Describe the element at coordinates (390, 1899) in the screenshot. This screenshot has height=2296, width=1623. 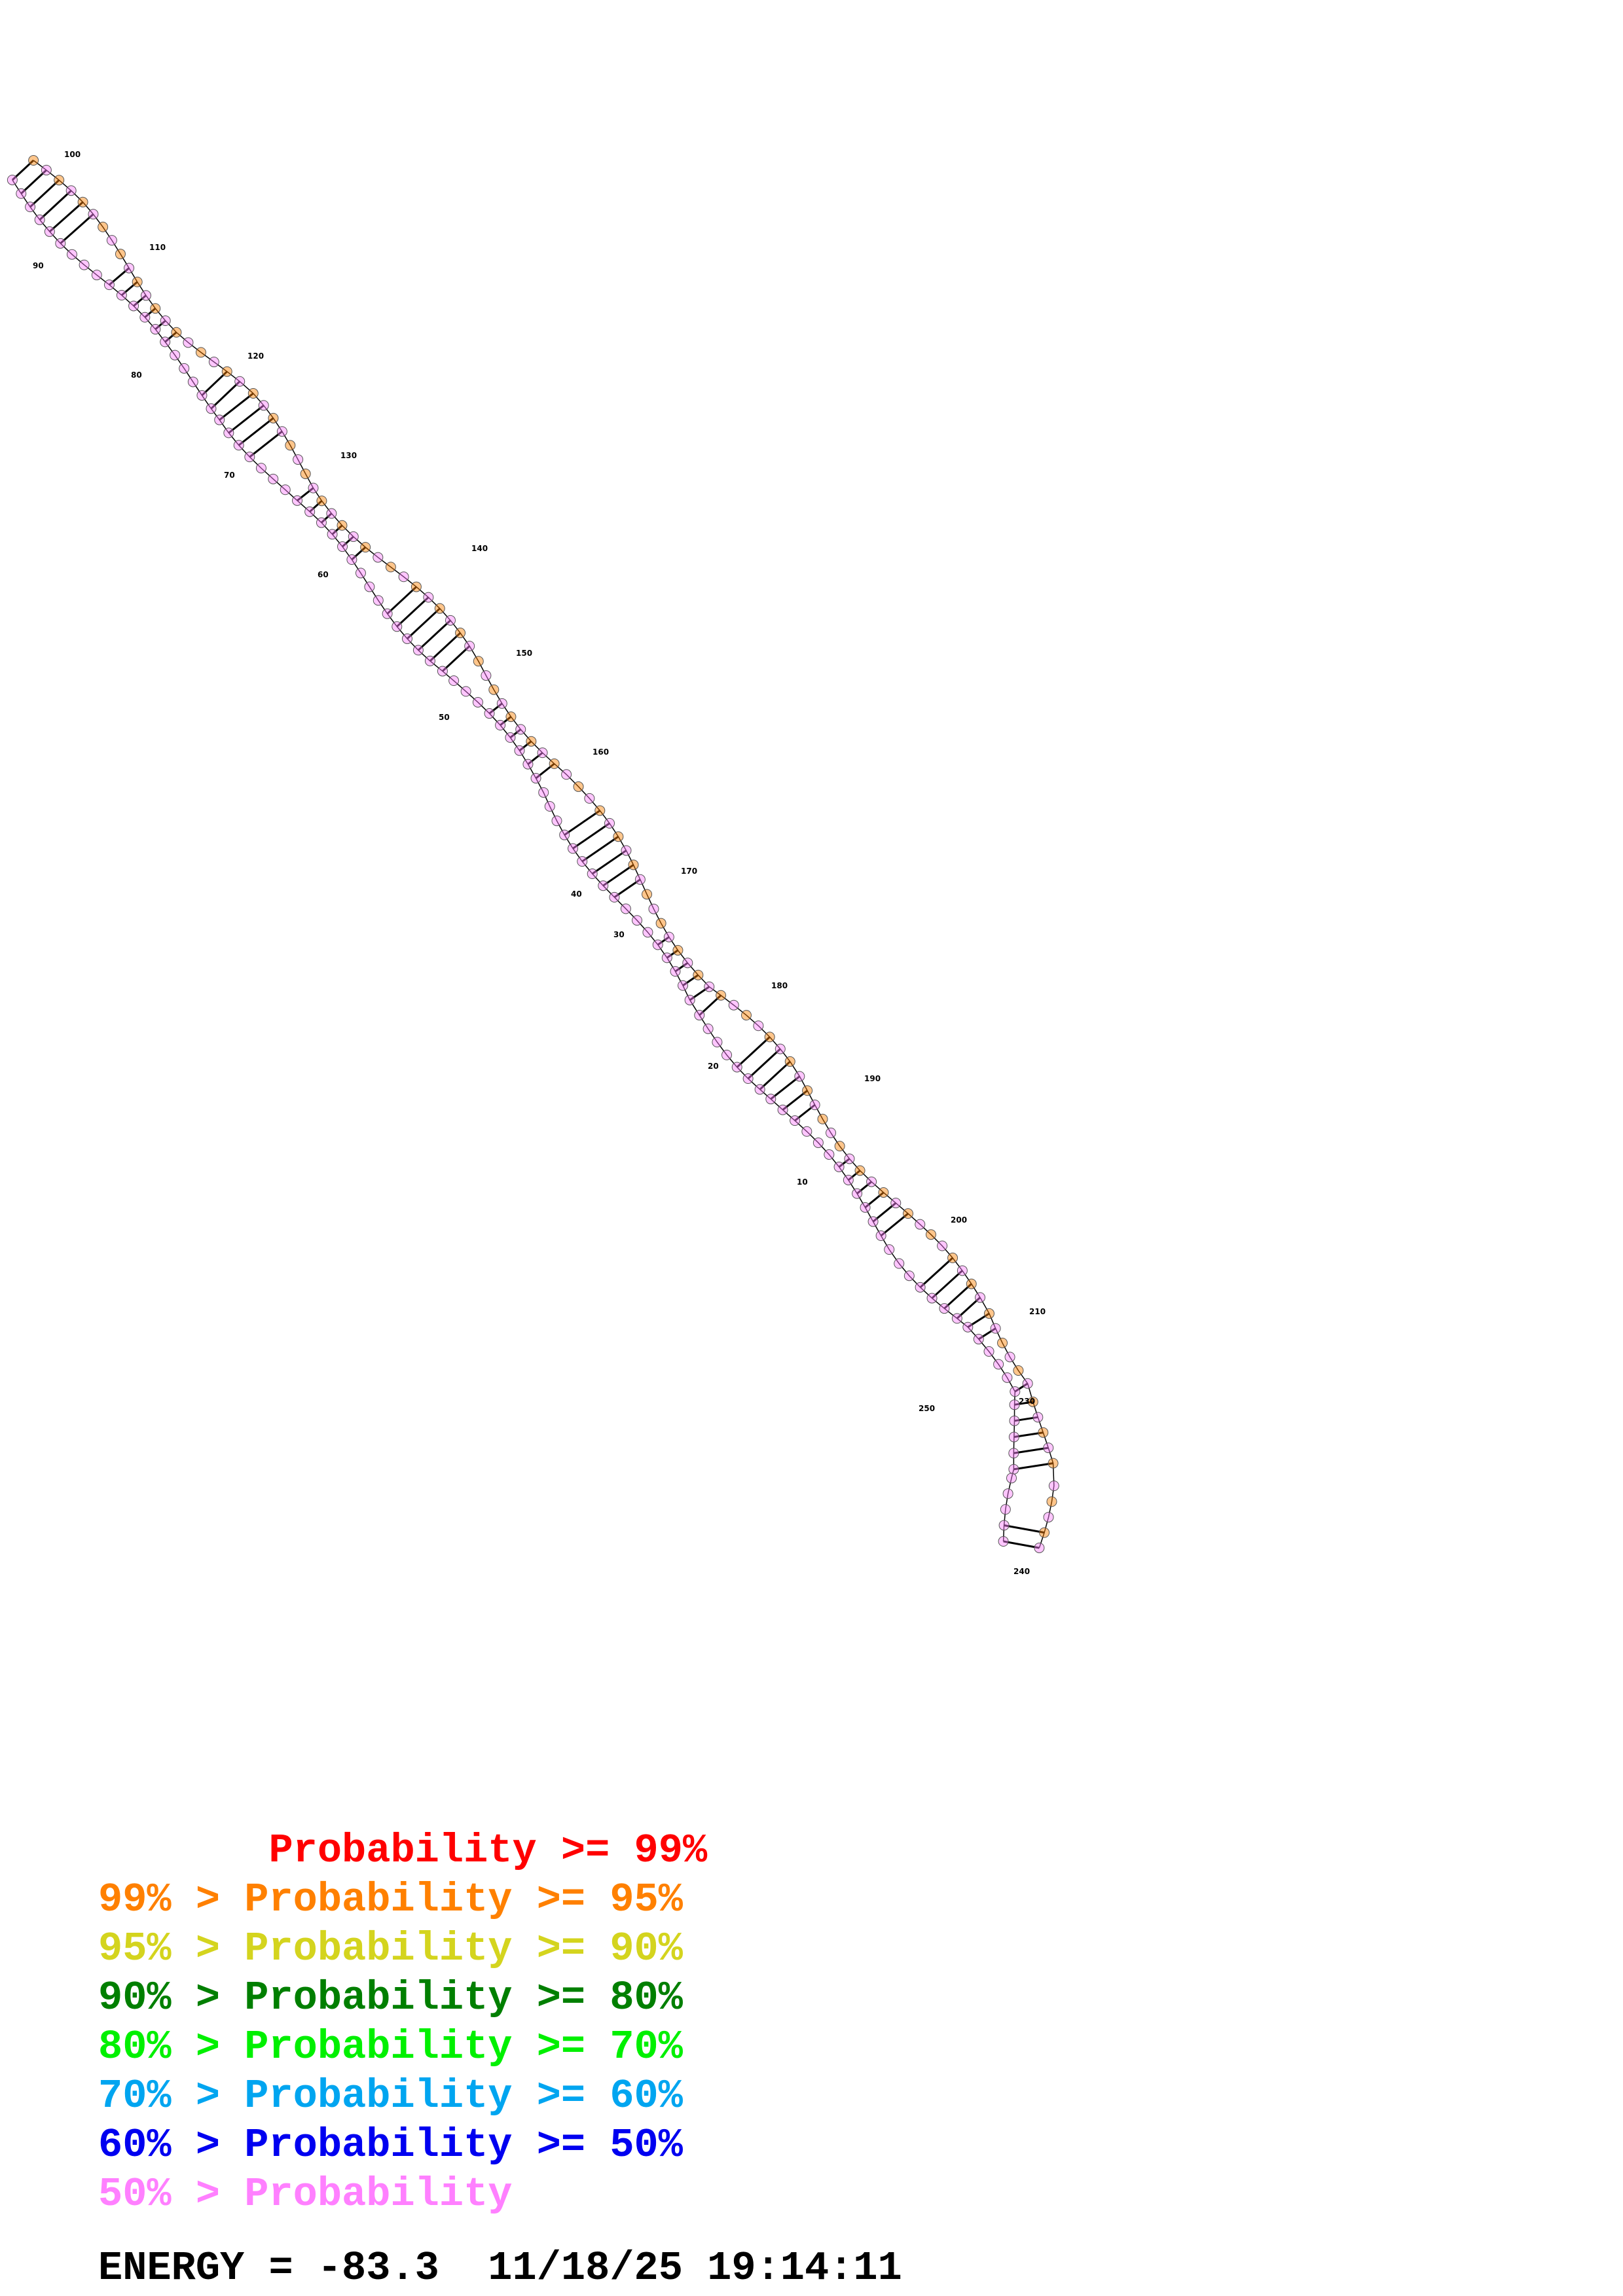
I see `legend-row-95: 99% > Probability >= 95%` at that location.